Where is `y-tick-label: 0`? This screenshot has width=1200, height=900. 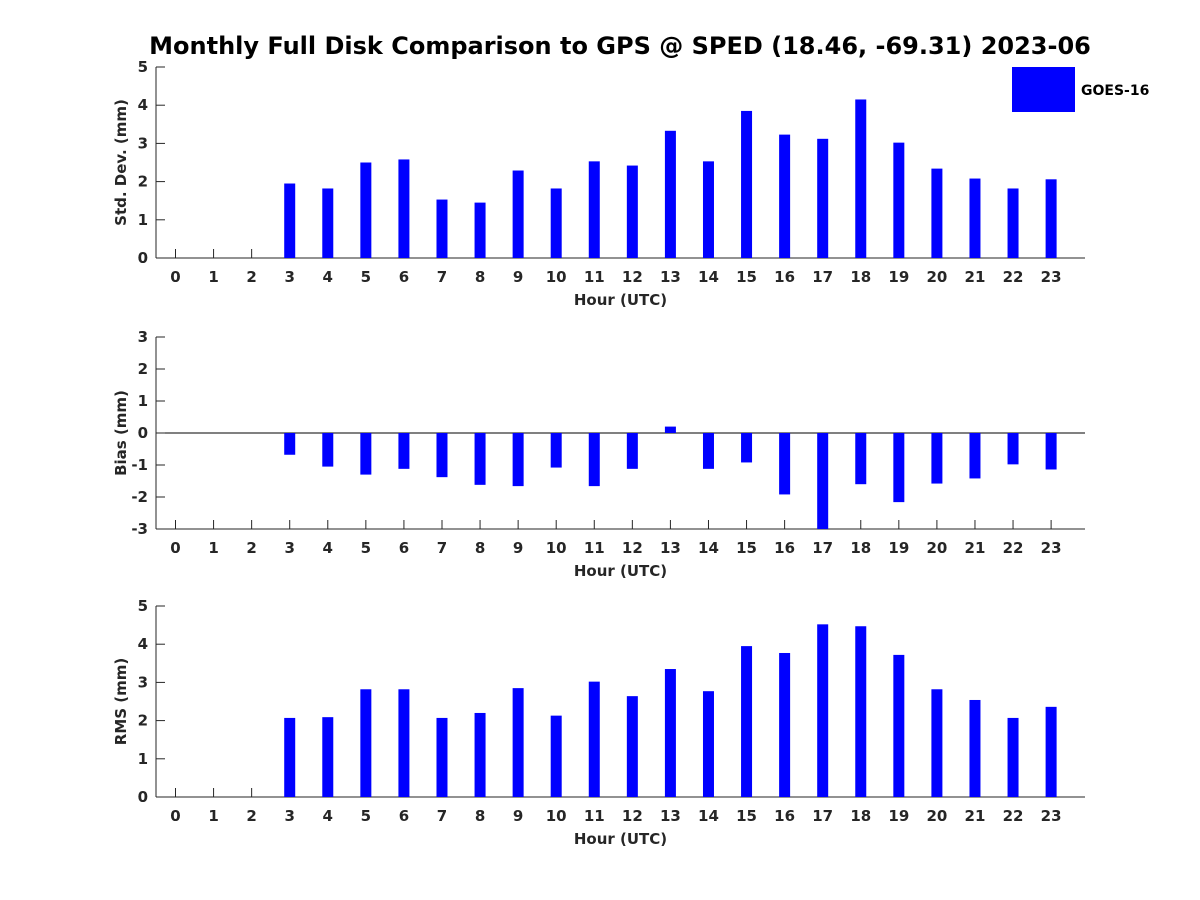 y-tick-label: 0 is located at coordinates (143, 258).